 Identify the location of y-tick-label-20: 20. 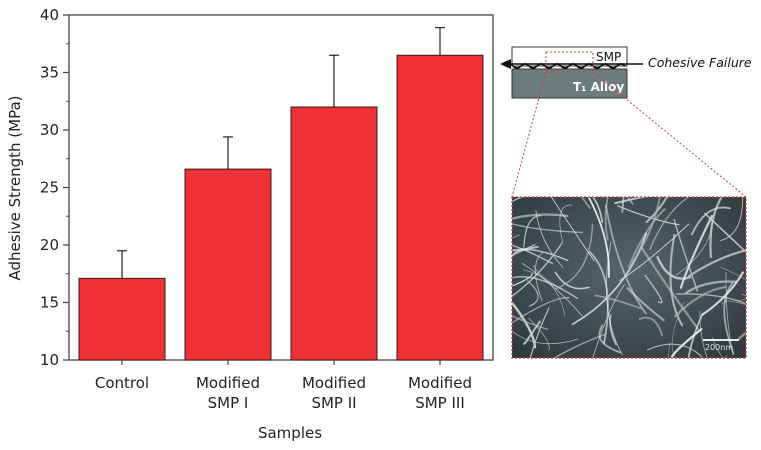
(49, 245).